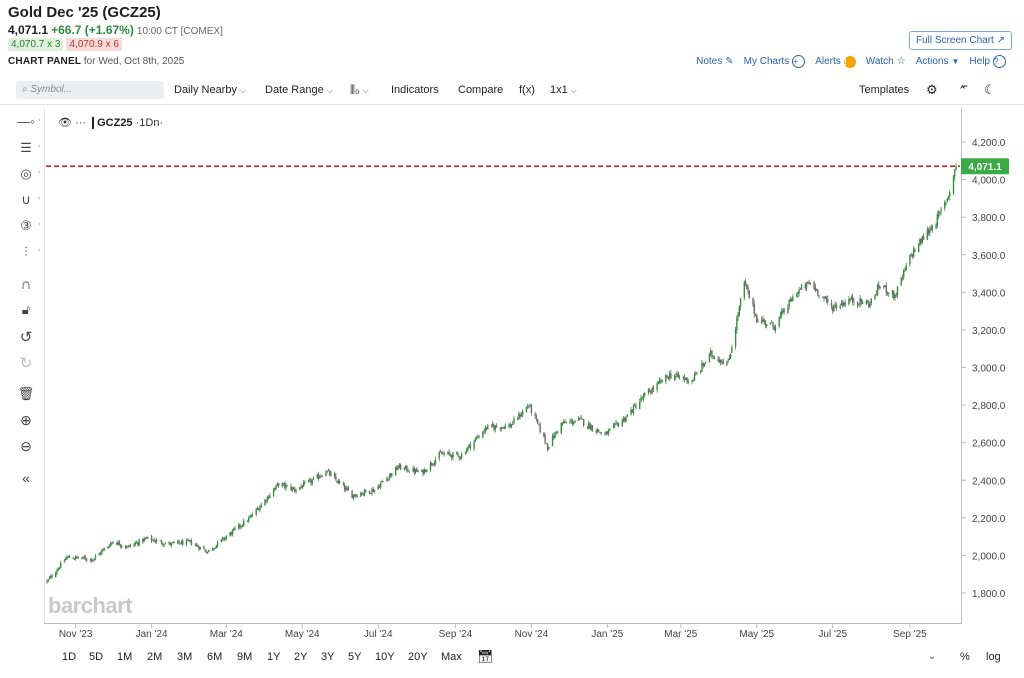 The image size is (1024, 678). Describe the element at coordinates (932, 656) in the screenshot. I see `scroll-end-icon: ⌄` at that location.